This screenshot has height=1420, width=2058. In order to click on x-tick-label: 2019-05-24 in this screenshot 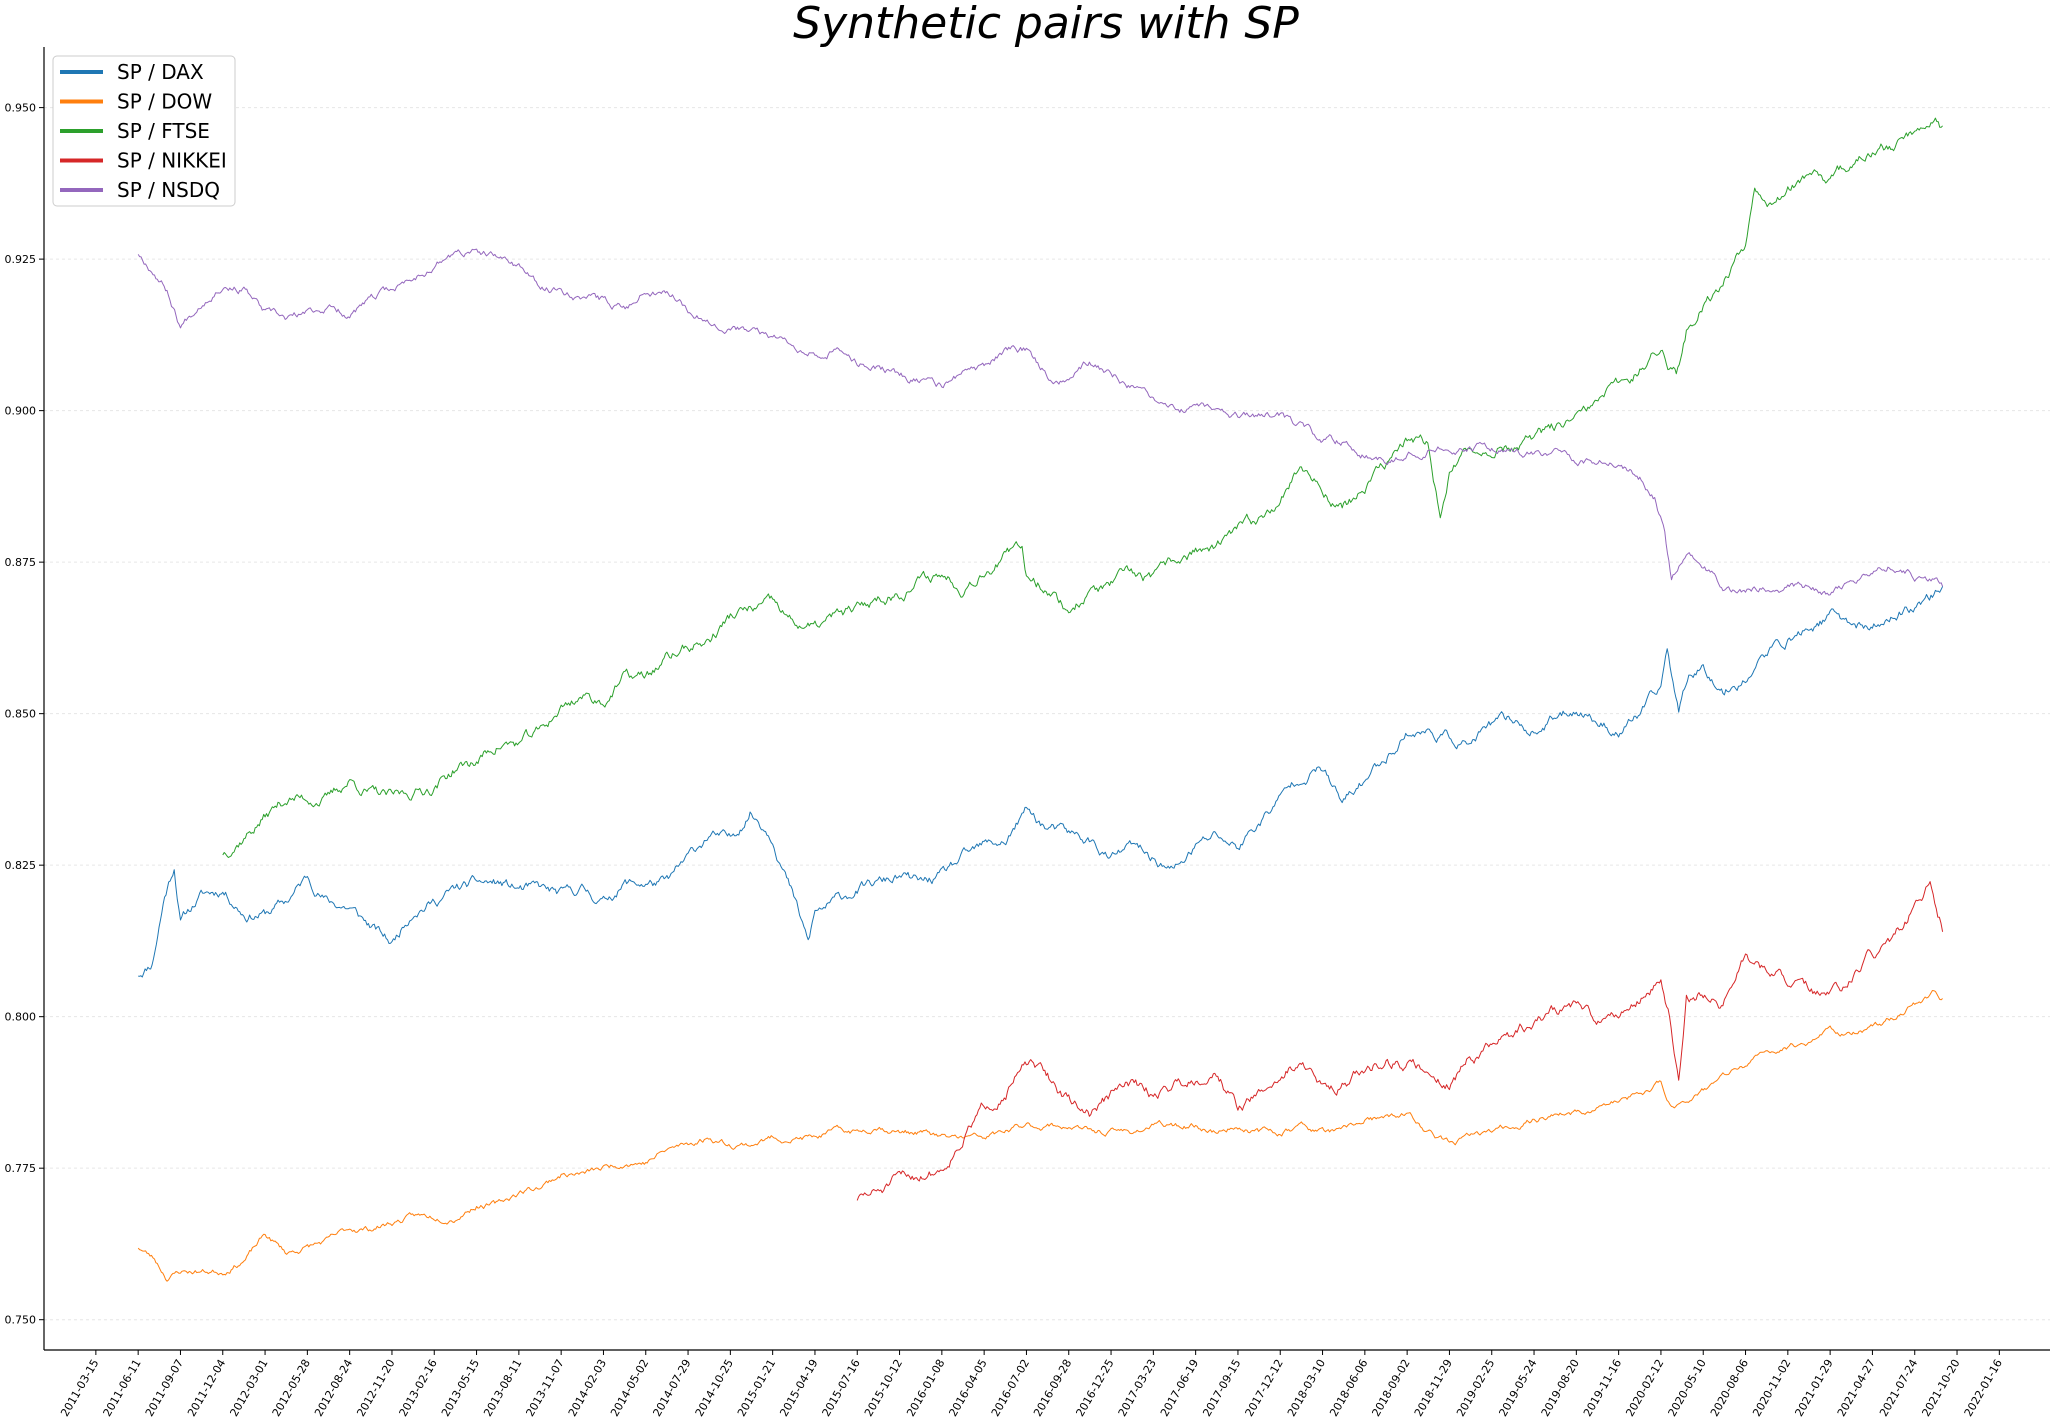, I will do `click(1517, 1388)`.